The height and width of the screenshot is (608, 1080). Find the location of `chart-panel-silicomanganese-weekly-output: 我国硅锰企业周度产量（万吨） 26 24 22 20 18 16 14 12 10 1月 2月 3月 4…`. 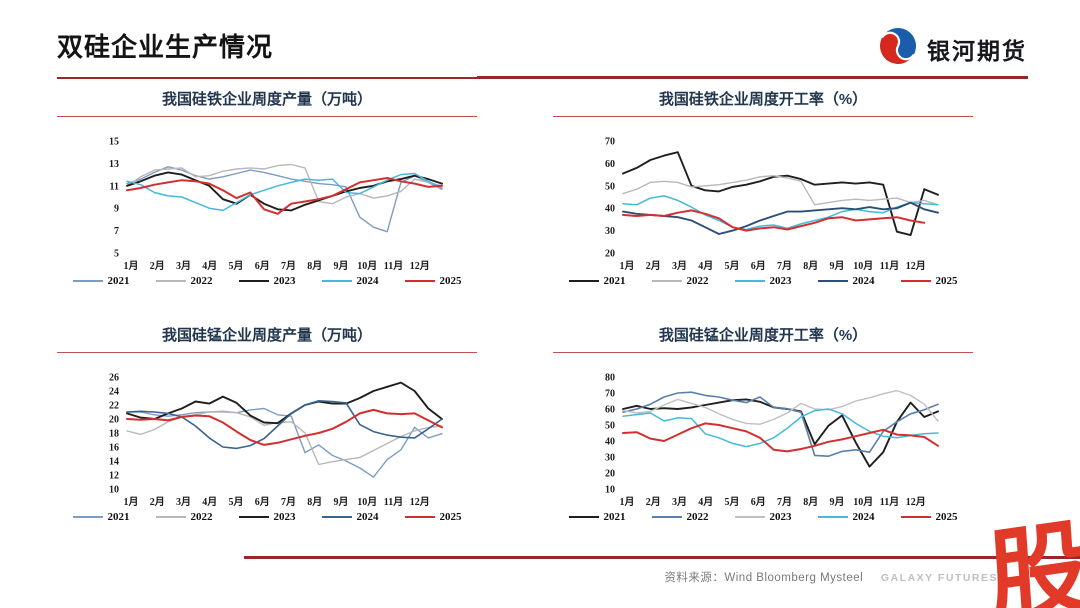

chart-panel-silicomanganese-weekly-output: 我国硅锰企业周度产量（万吨） 26 24 22 20 18 16 14 12 10 1月 2月 3月 4… is located at coordinates (267, 423).